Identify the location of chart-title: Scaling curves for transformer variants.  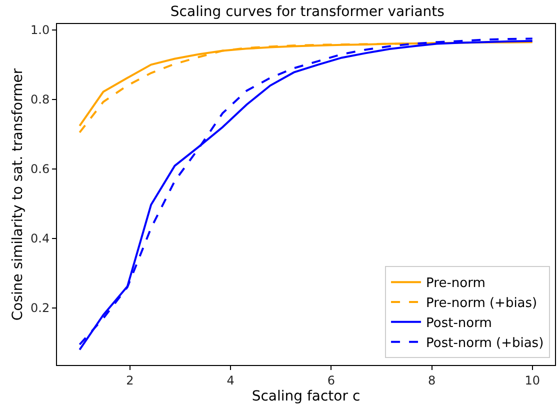
(307, 12).